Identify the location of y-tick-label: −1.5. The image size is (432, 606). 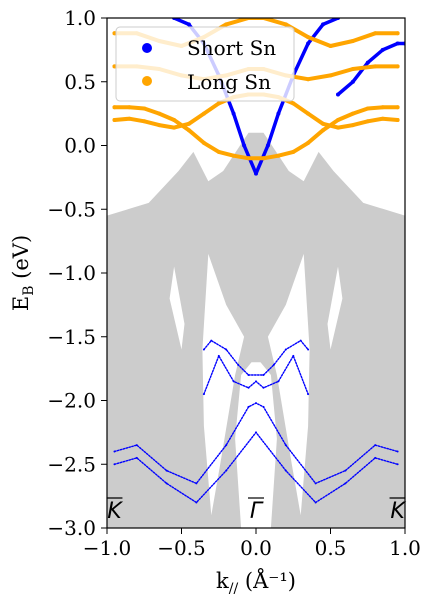
(71, 337).